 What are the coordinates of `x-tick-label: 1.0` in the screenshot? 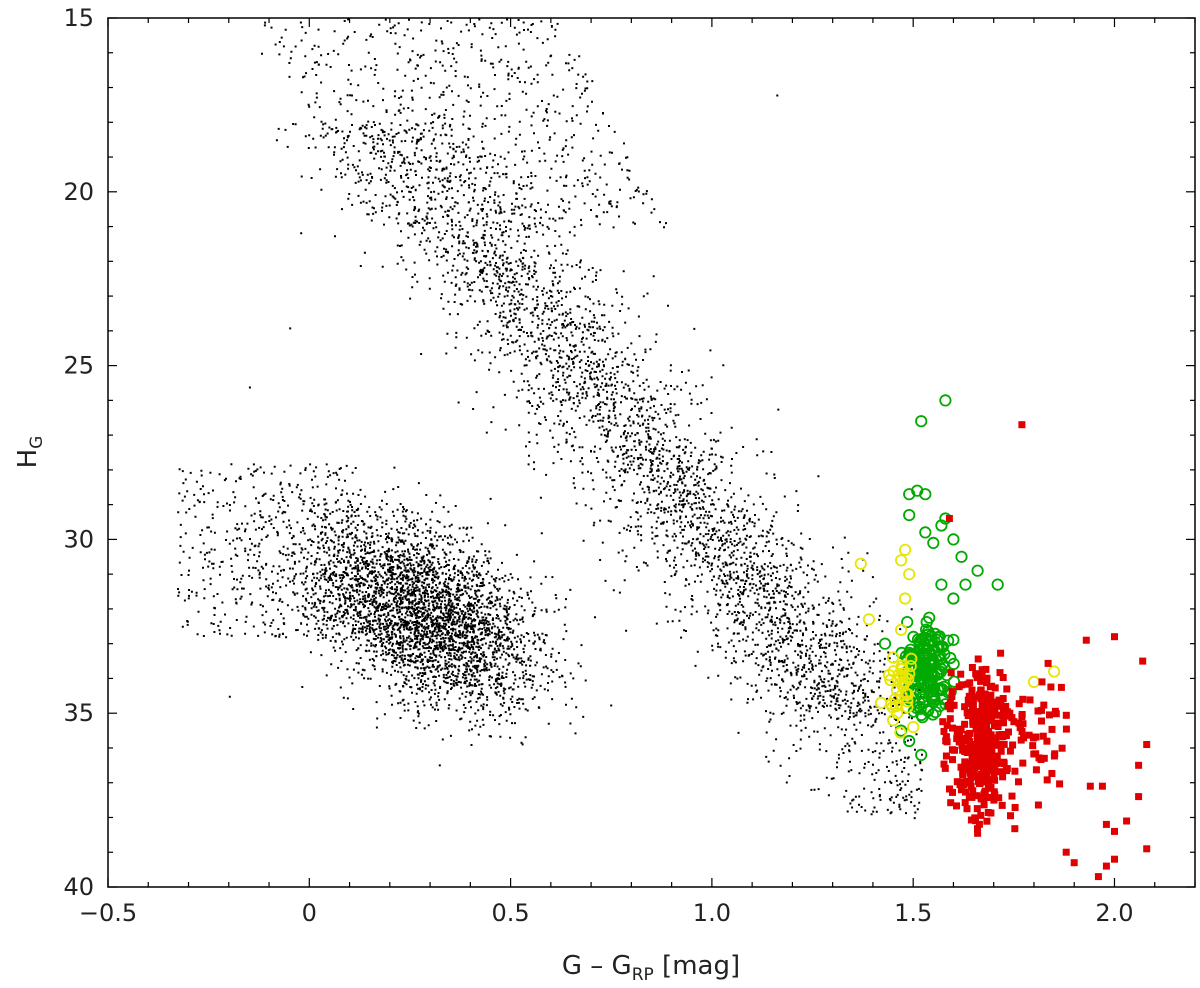 It's located at (712, 913).